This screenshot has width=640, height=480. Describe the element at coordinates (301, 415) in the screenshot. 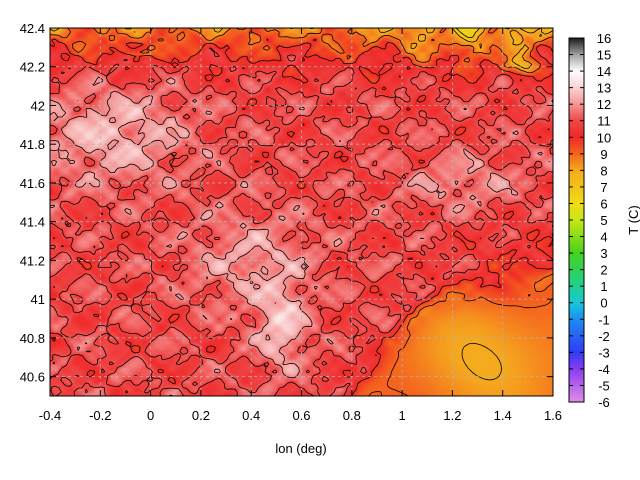

I see `x-tick-label: 0.6` at that location.